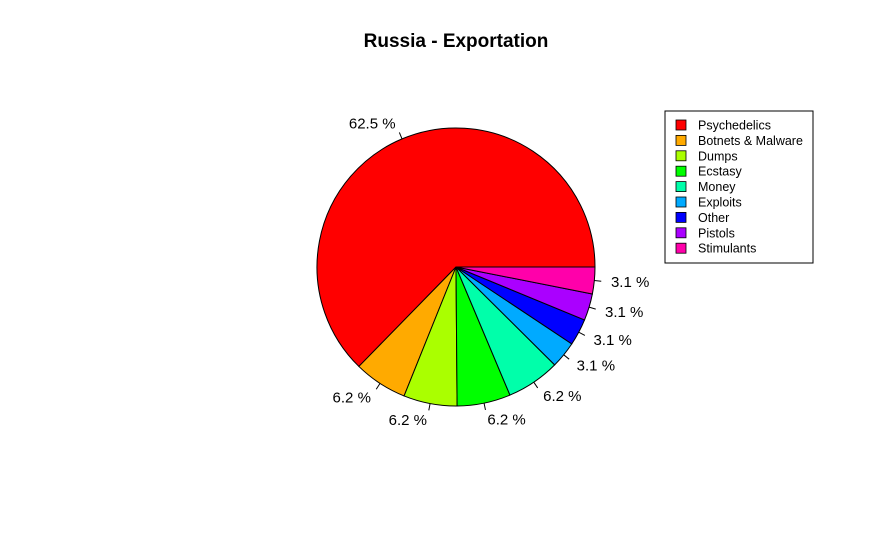 The image size is (875, 553). I want to click on legend-label-pistols: Pistols, so click(716, 233).